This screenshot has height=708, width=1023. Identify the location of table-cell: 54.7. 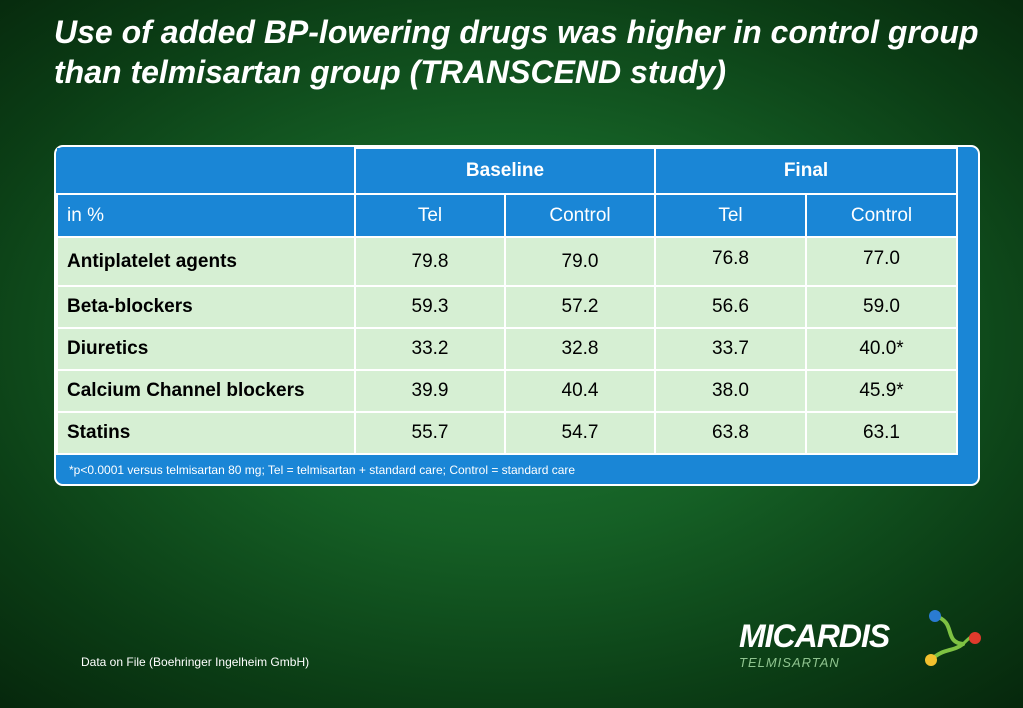
(580, 433).